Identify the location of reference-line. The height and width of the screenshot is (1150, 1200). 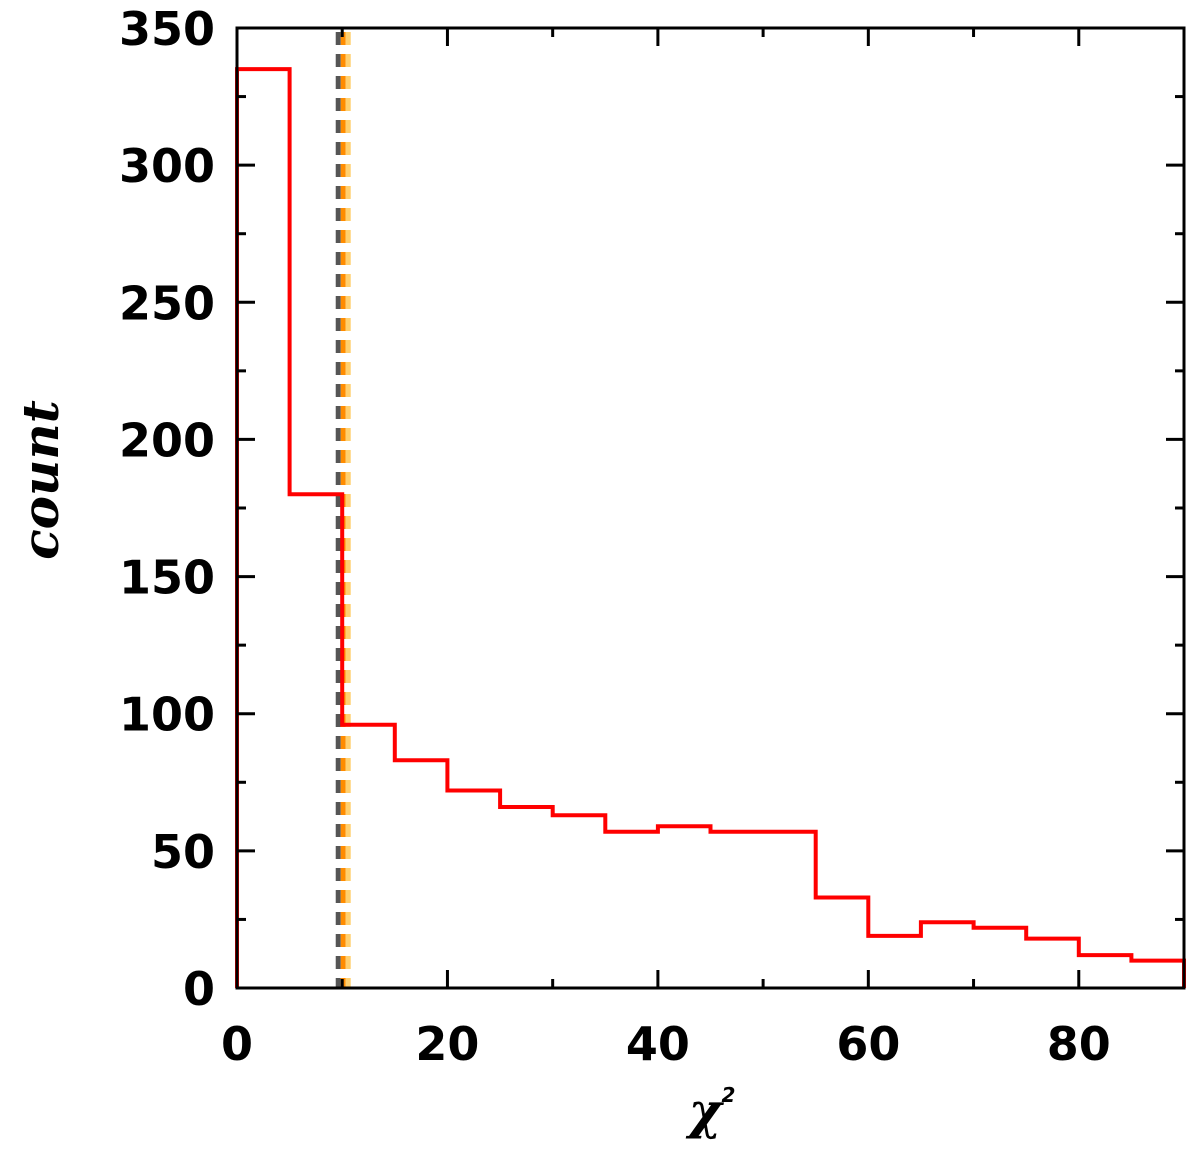
(343, 510).